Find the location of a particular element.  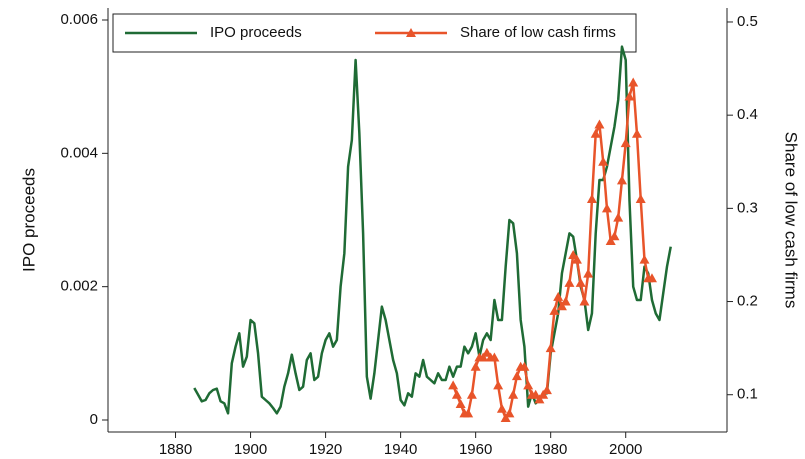

y-axis-label: IPO proceeds is located at coordinates (28, 220).